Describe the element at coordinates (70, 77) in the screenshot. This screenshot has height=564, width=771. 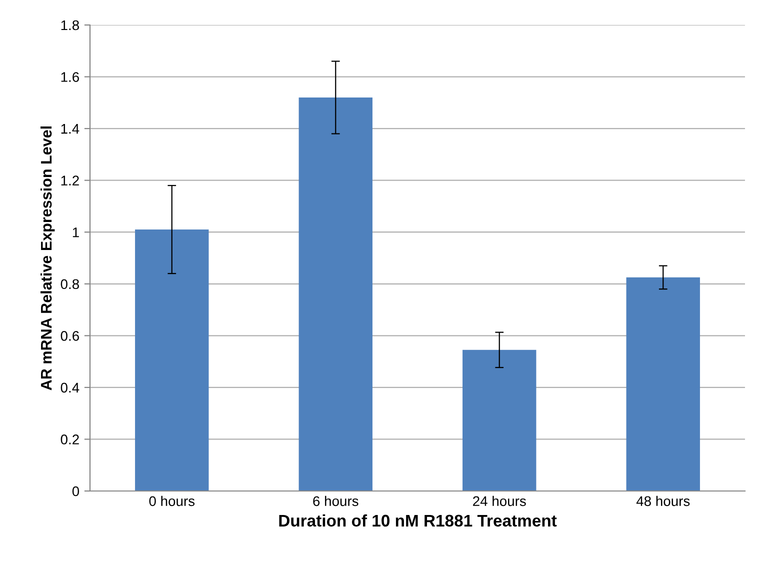
I see `y-tick-label: 1.6` at that location.